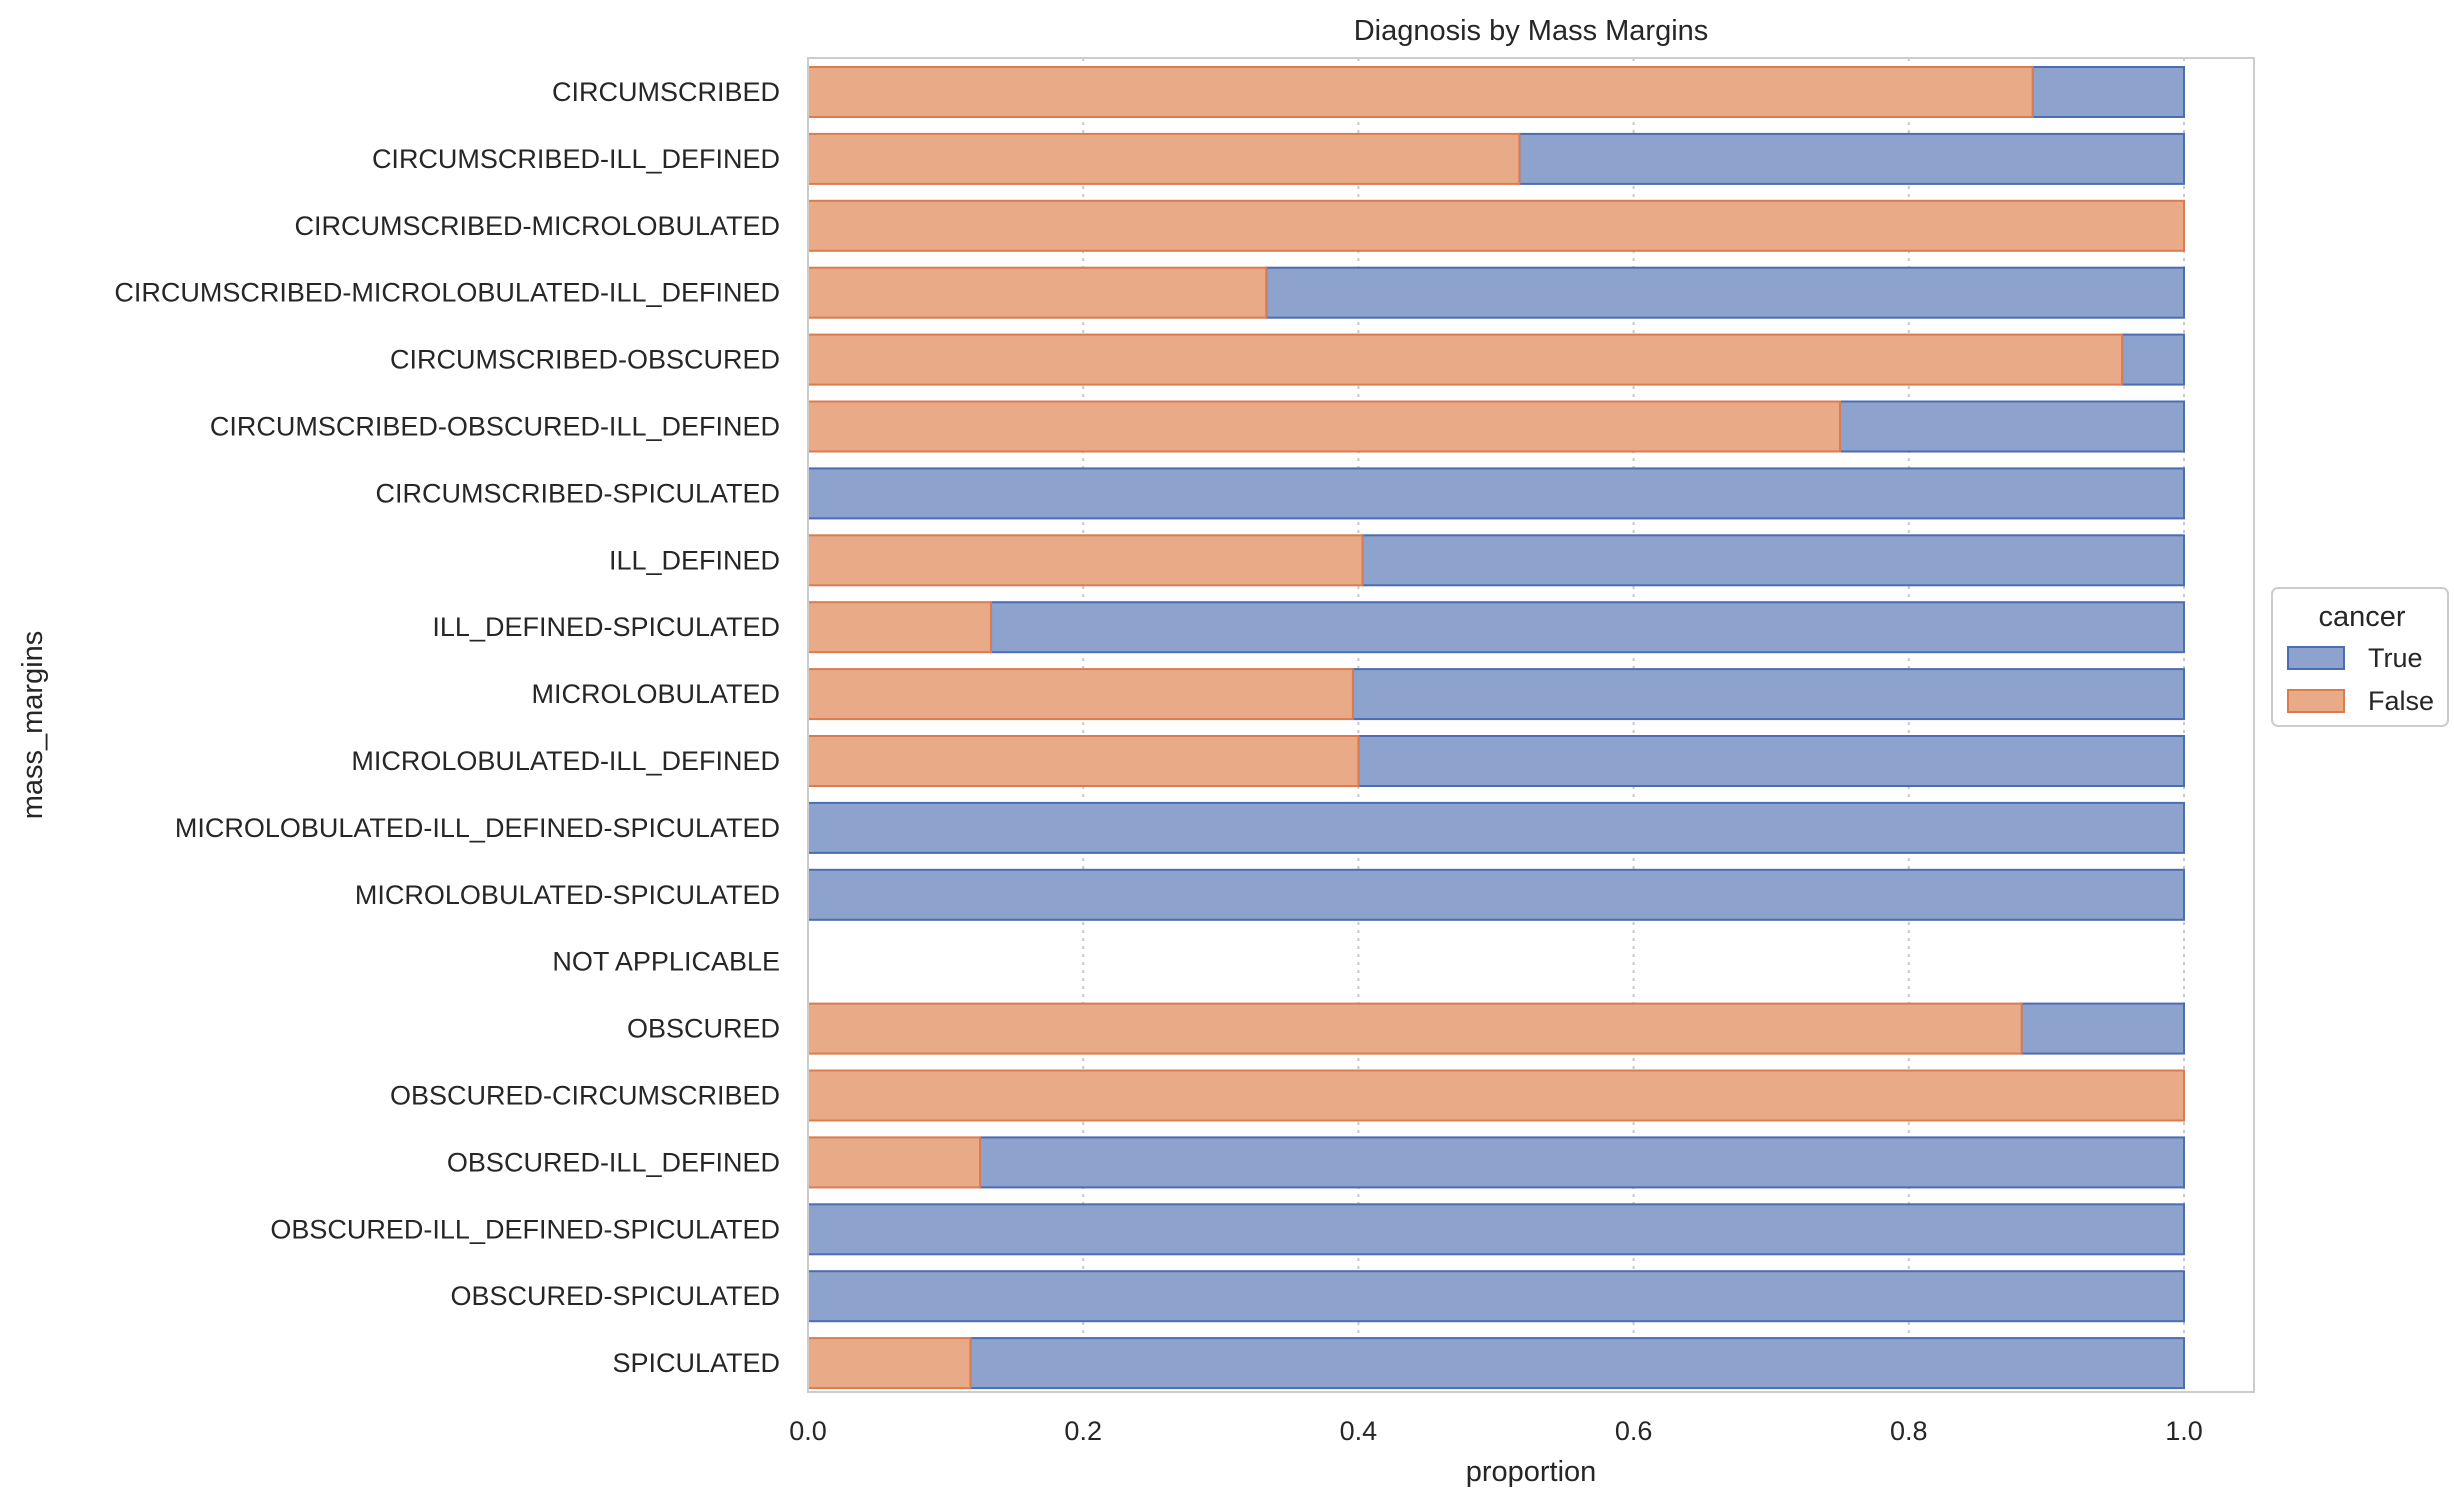 Image resolution: width=2454 pixels, height=1505 pixels. I want to click on x-tick-label: 1.0, so click(2184, 1431).